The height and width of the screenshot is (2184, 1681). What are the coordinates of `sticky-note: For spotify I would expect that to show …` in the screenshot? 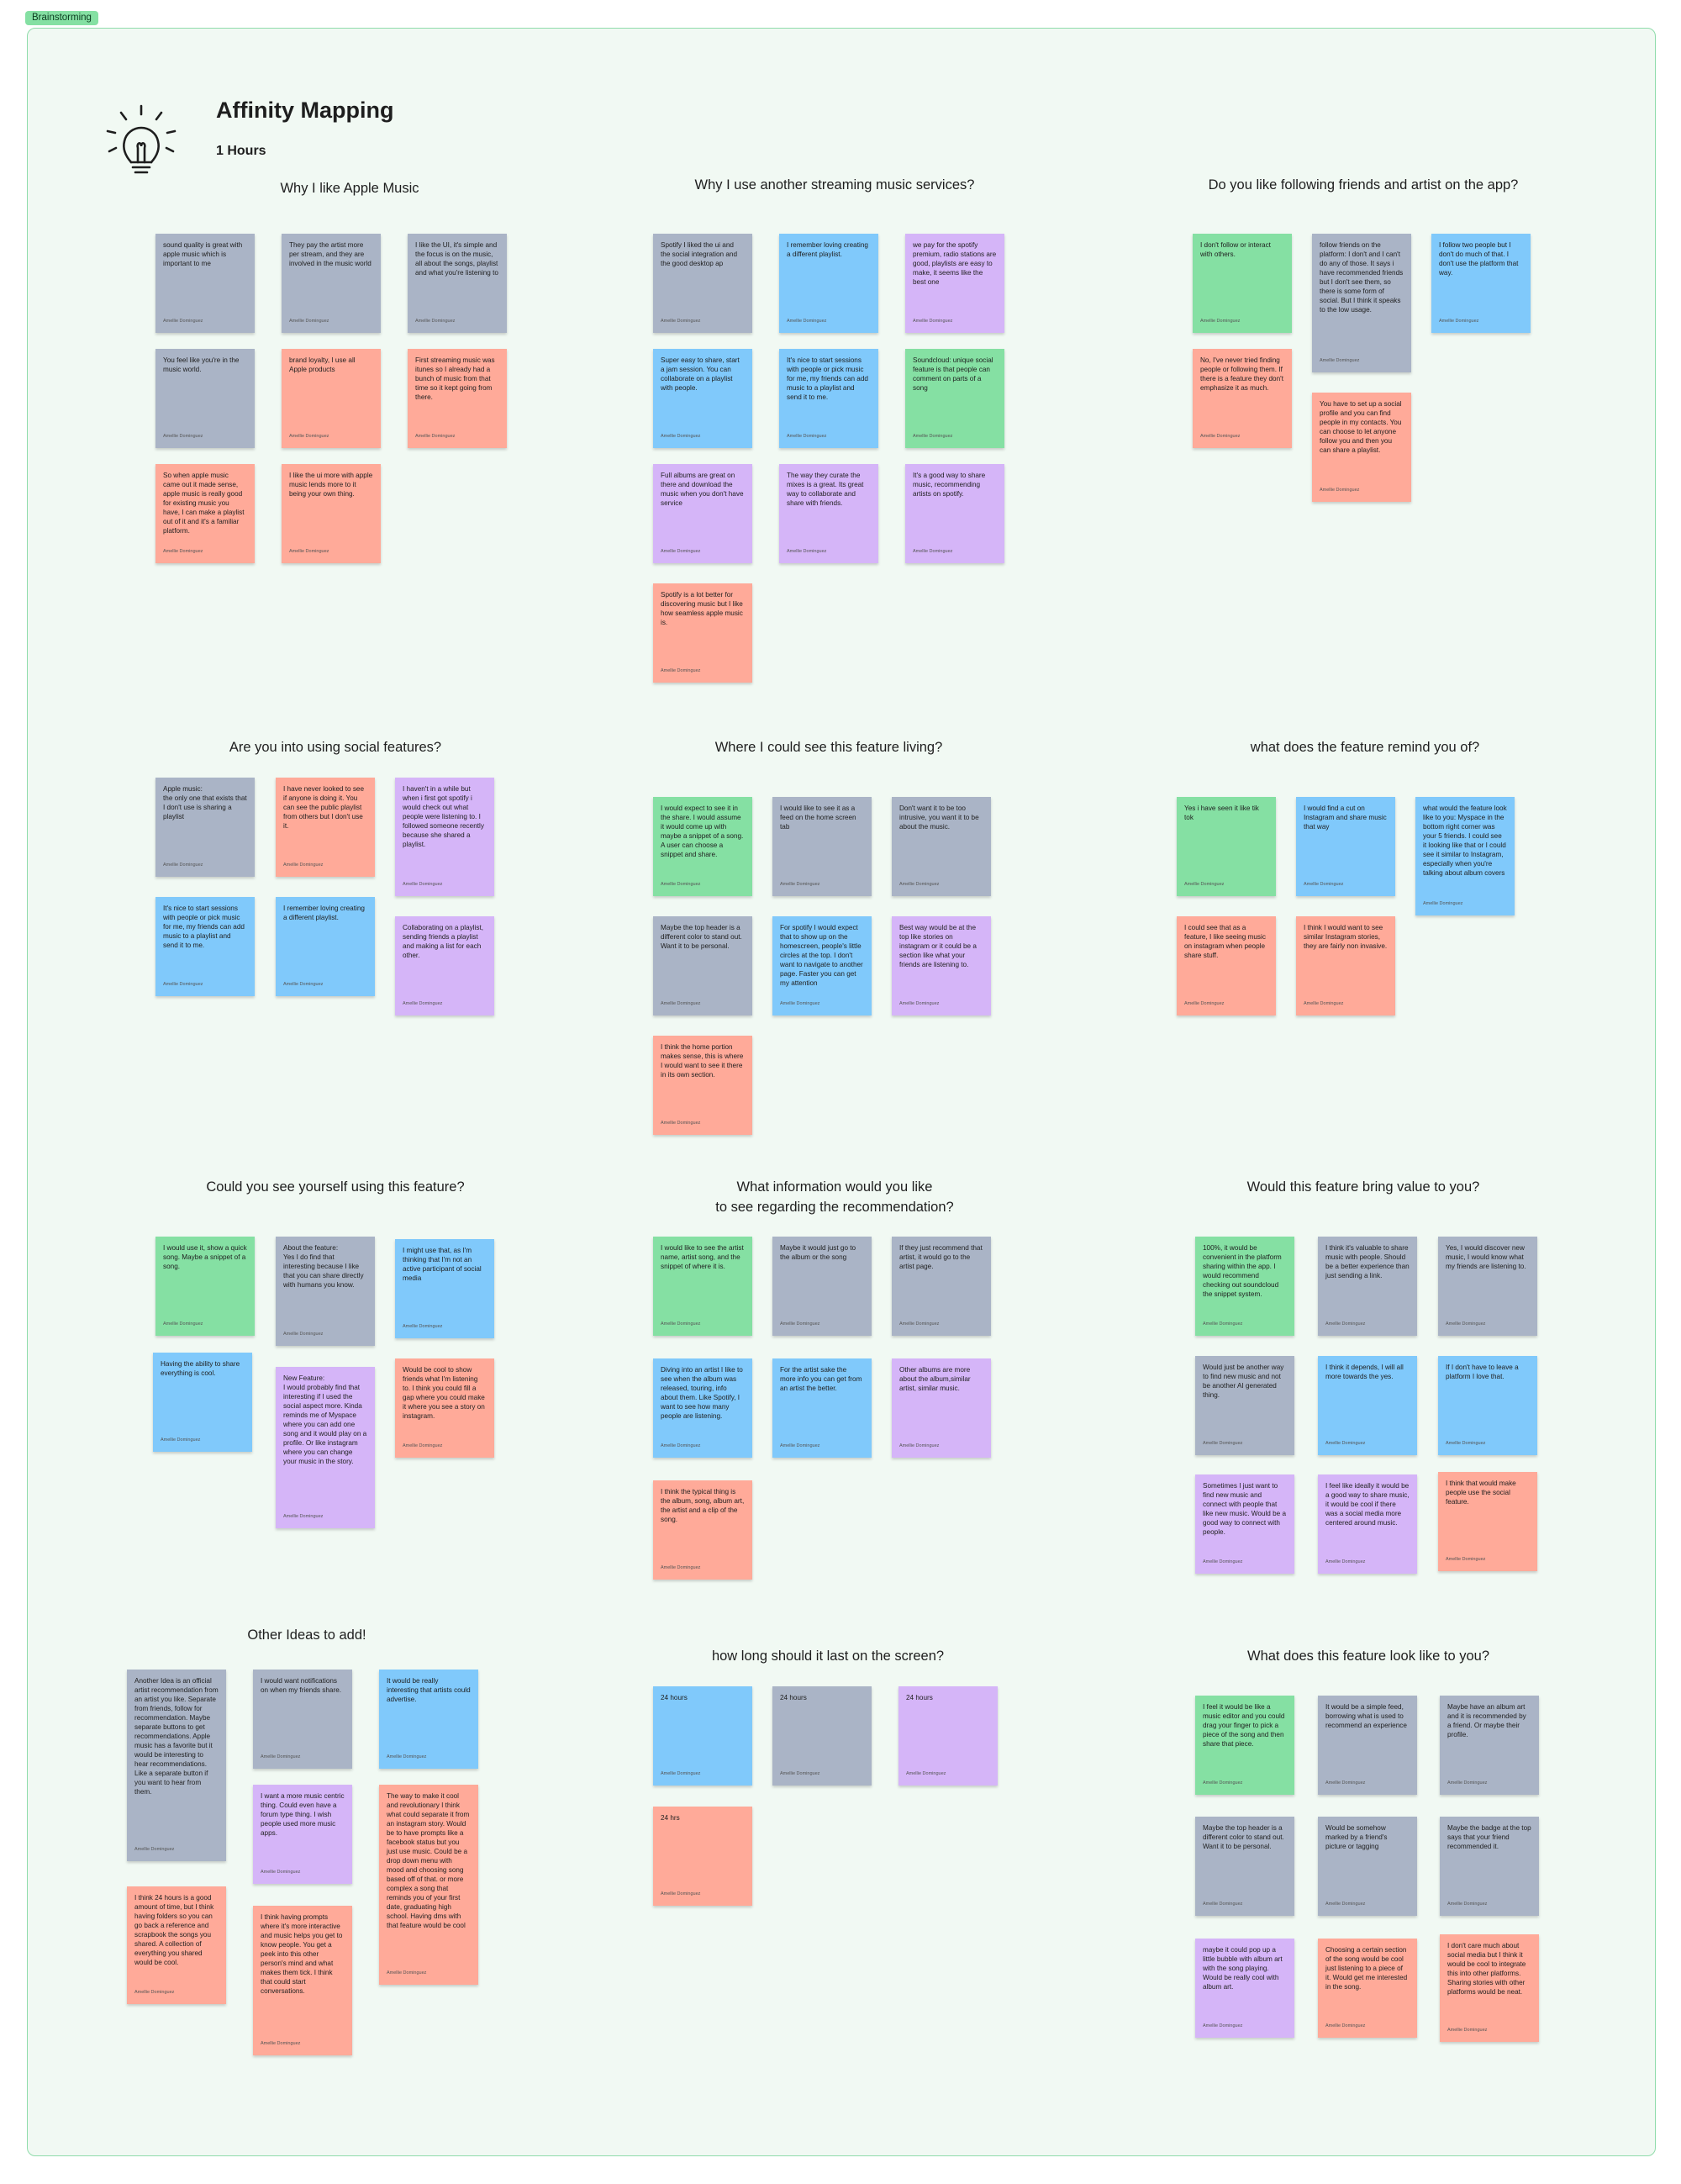 It's located at (822, 966).